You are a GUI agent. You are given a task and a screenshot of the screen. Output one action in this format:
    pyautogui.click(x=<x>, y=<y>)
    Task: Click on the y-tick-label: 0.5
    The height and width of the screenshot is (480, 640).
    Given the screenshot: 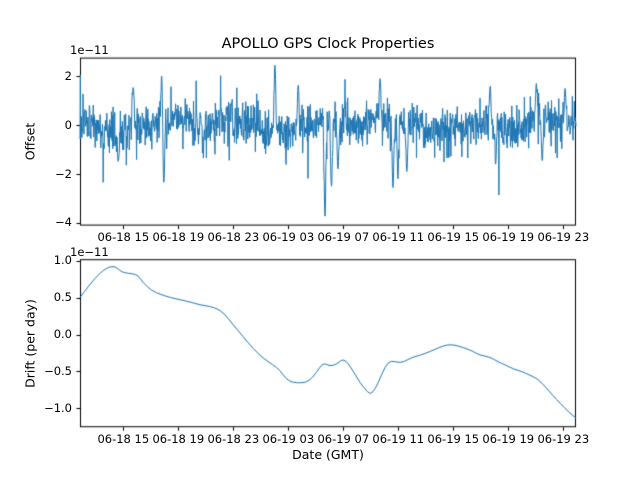 What is the action you would take?
    pyautogui.click(x=62, y=297)
    